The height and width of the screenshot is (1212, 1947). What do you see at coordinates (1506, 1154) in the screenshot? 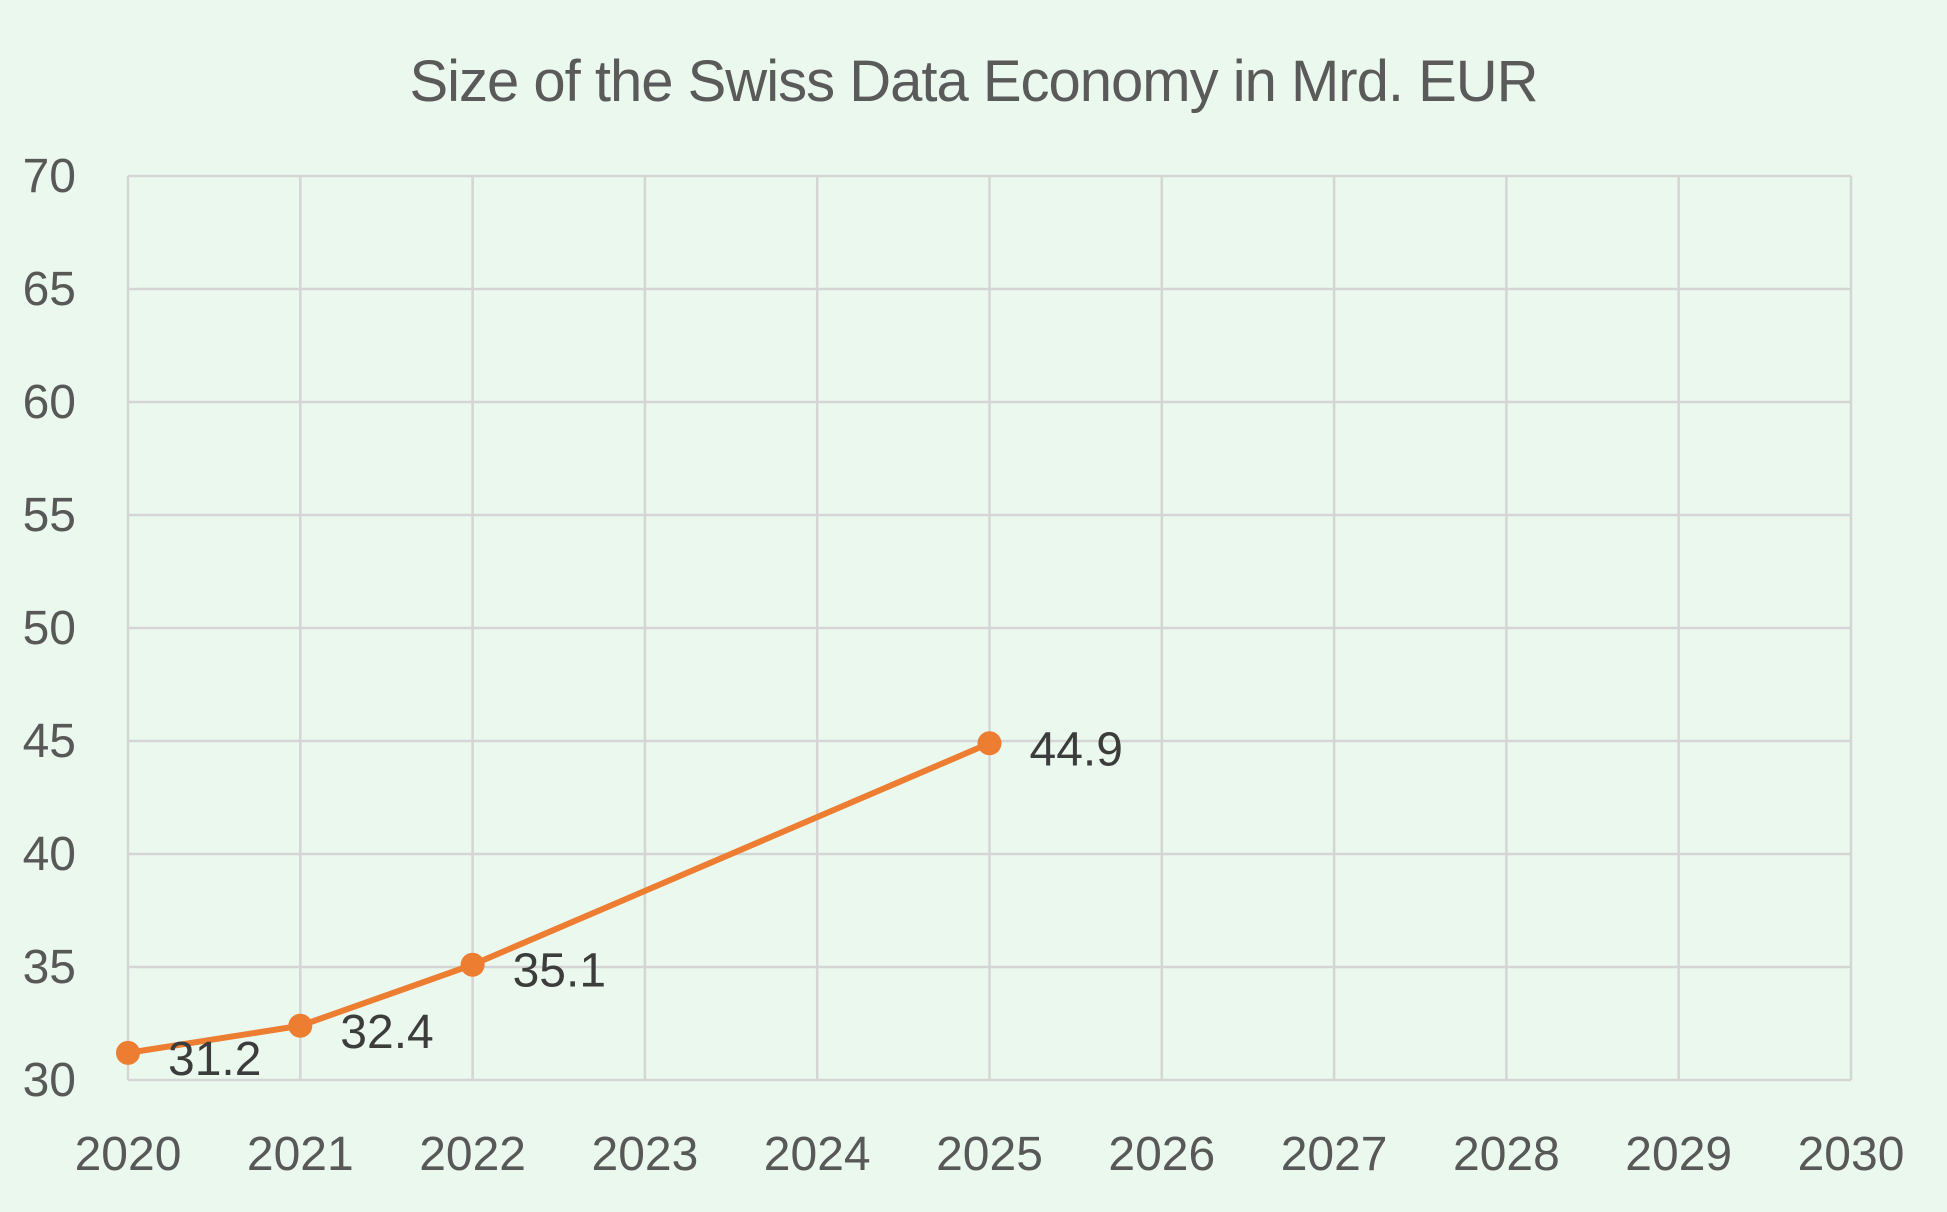
I see `x-tick-label: 2028` at bounding box center [1506, 1154].